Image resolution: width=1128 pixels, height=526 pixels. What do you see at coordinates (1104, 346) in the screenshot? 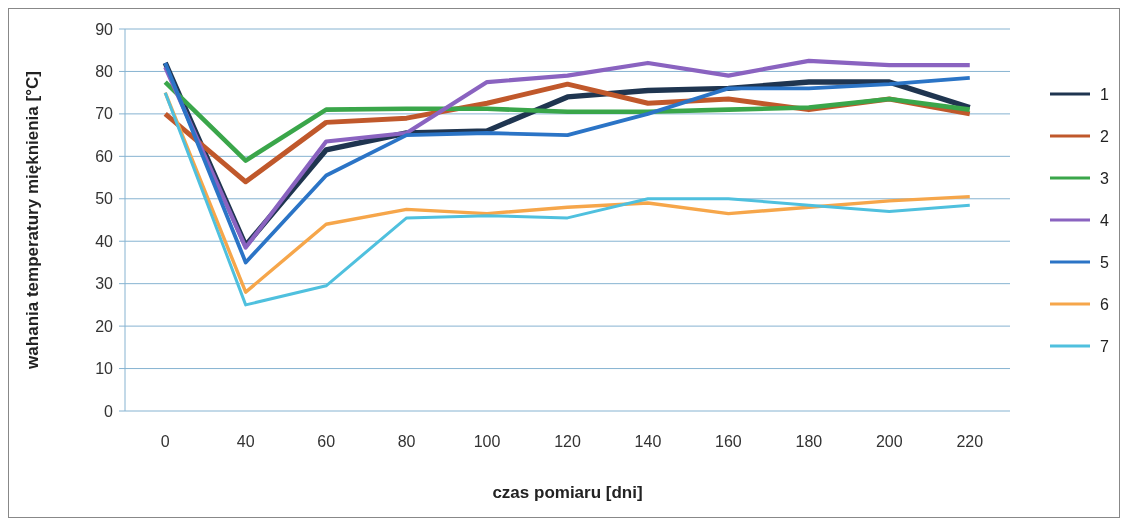
I see `legend-label: 7` at bounding box center [1104, 346].